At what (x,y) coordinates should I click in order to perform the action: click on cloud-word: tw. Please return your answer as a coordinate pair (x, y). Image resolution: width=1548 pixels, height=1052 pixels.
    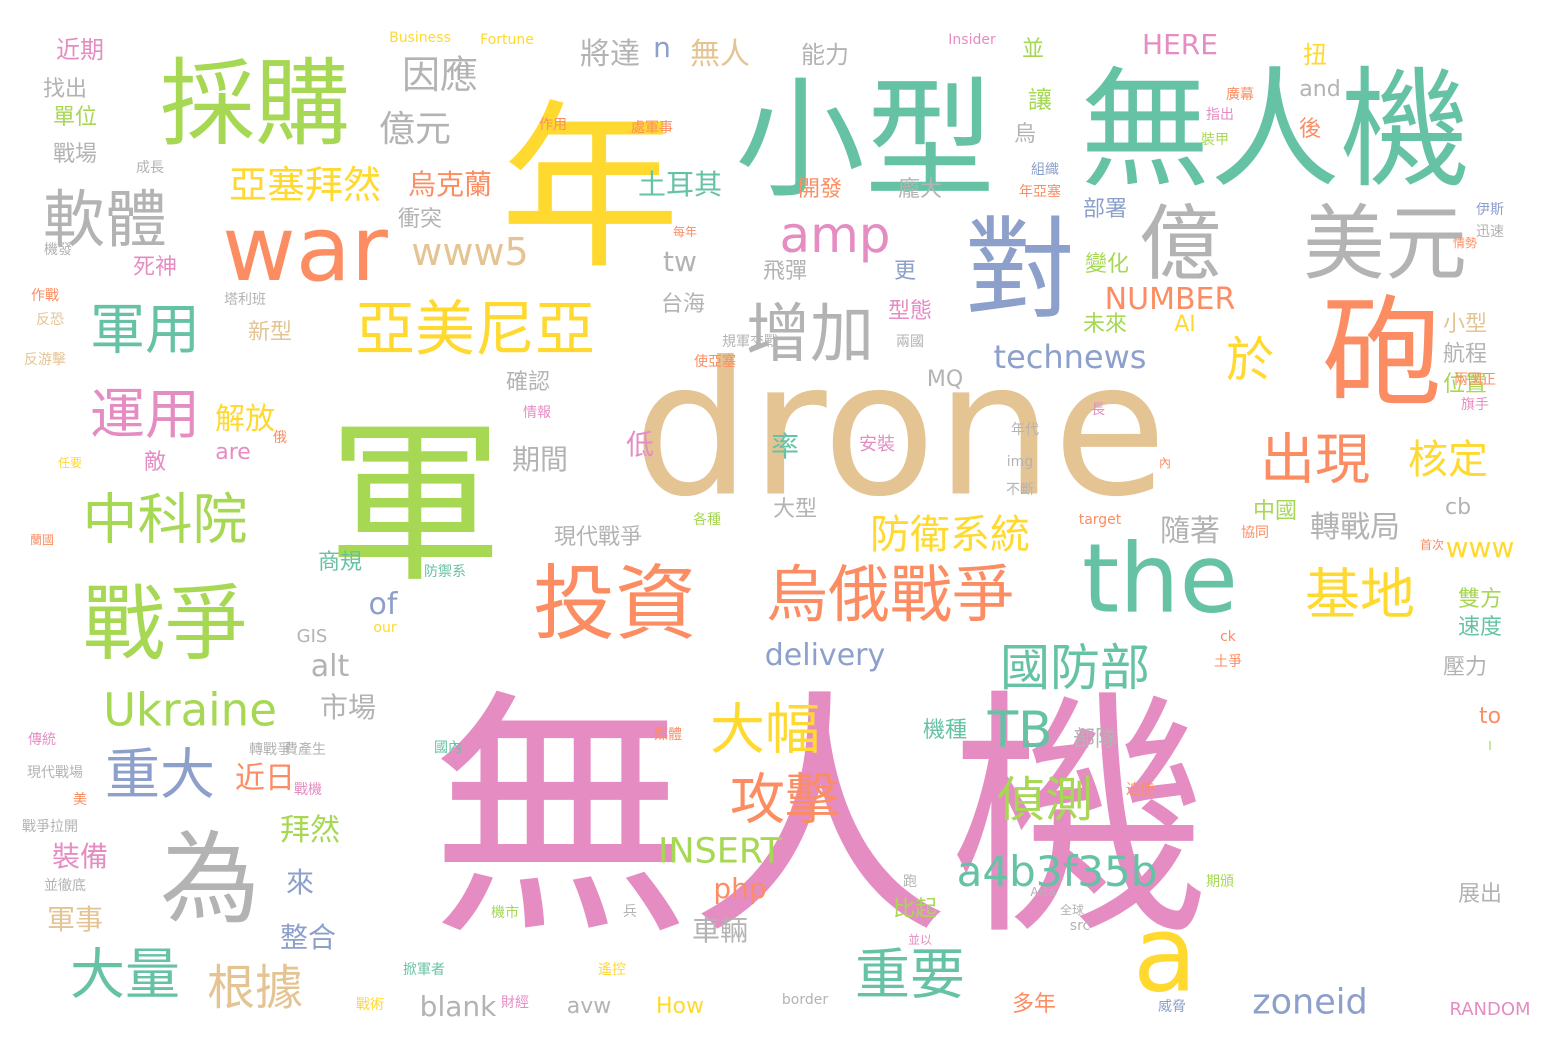
    Looking at the image, I should click on (680, 261).